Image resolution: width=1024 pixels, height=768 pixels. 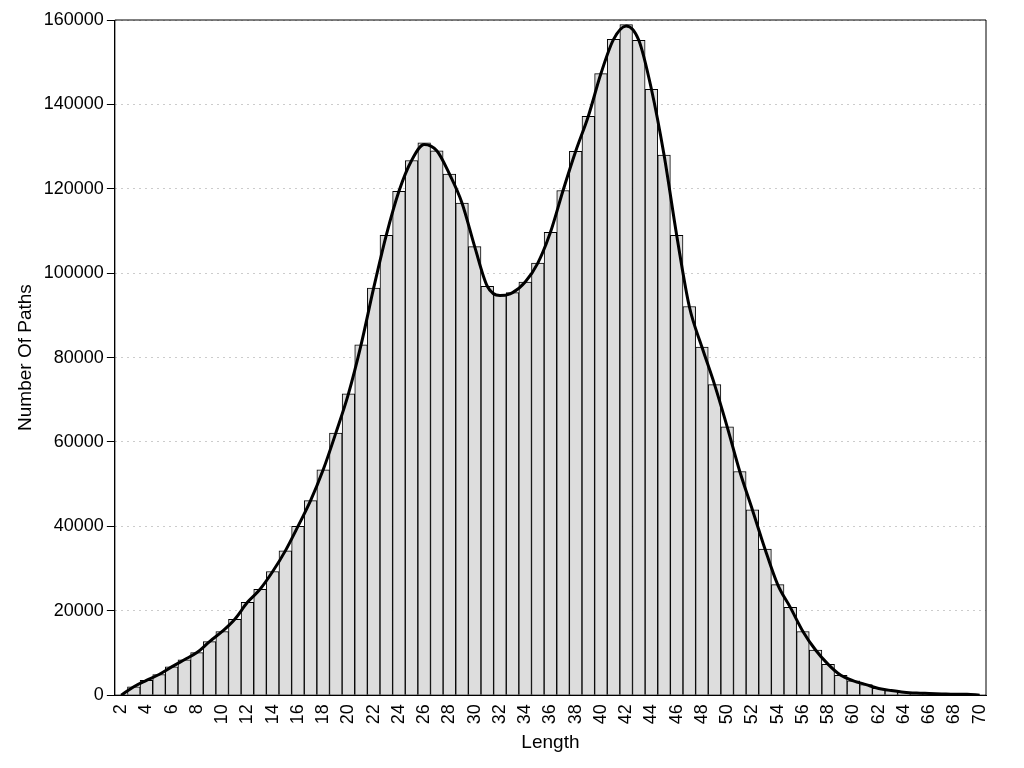 I want to click on x-tick-label: 4, so click(x=145, y=709).